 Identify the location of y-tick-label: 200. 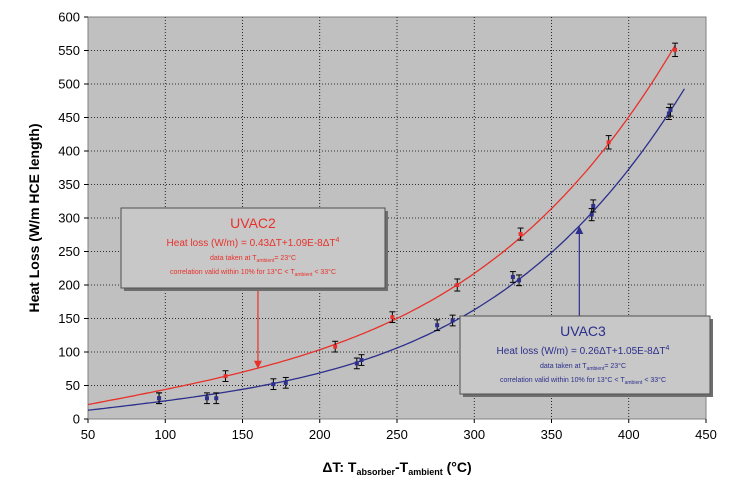
(69, 285).